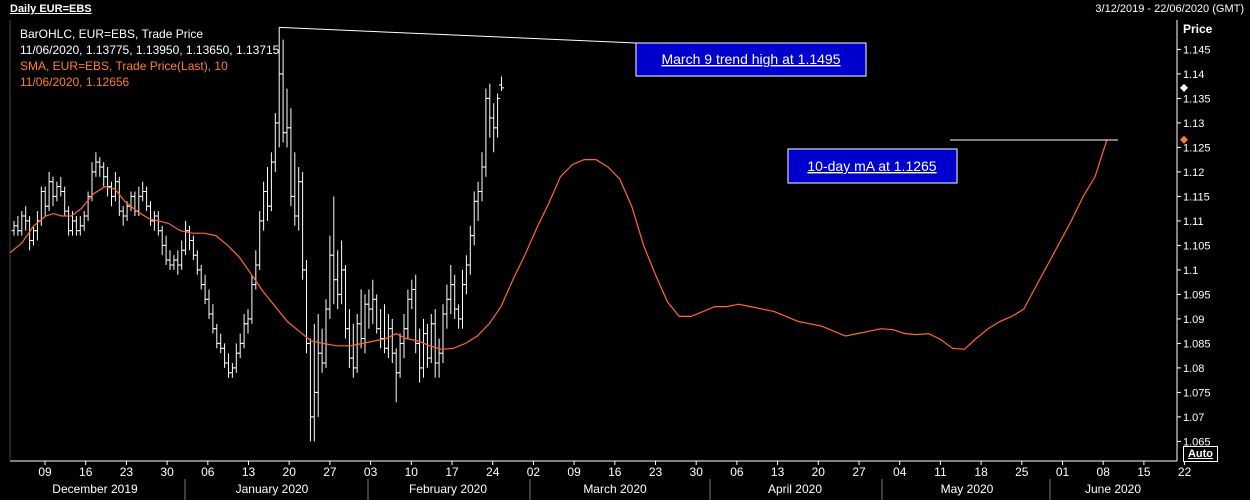  I want to click on x-tick-label: 01, so click(1063, 472).